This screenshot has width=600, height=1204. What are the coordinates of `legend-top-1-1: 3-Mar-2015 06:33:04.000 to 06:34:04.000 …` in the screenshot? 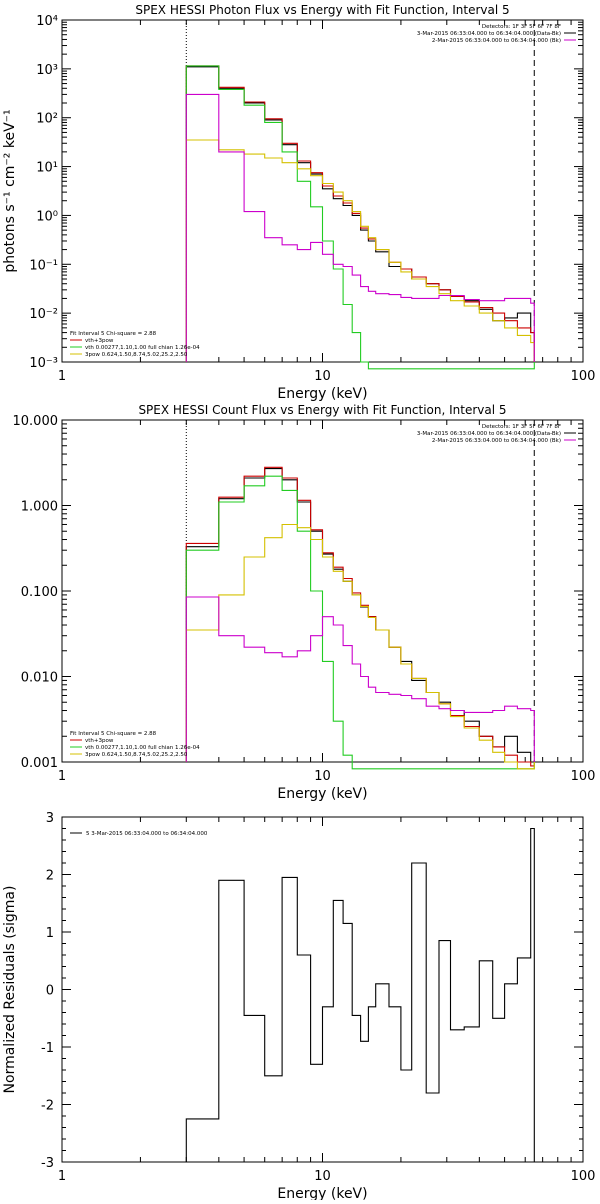 It's located at (489, 434).